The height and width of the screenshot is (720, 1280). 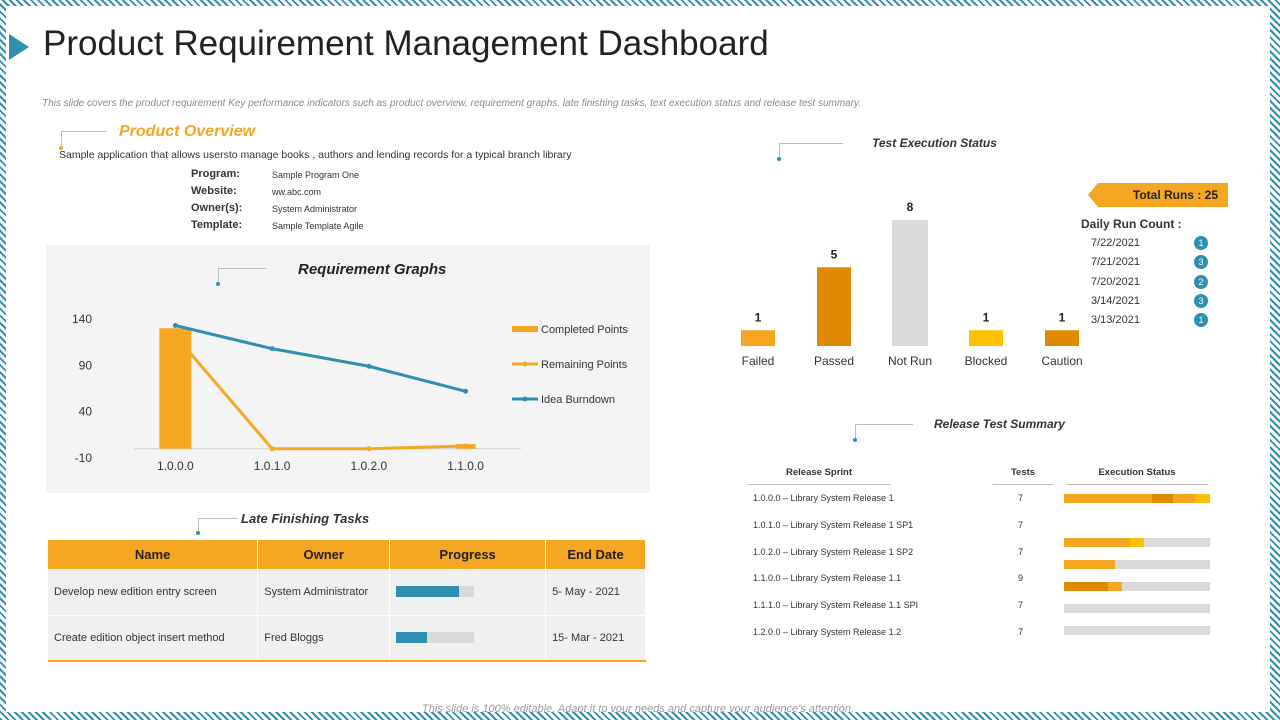 I want to click on field-label: Website:, so click(x=214, y=191).